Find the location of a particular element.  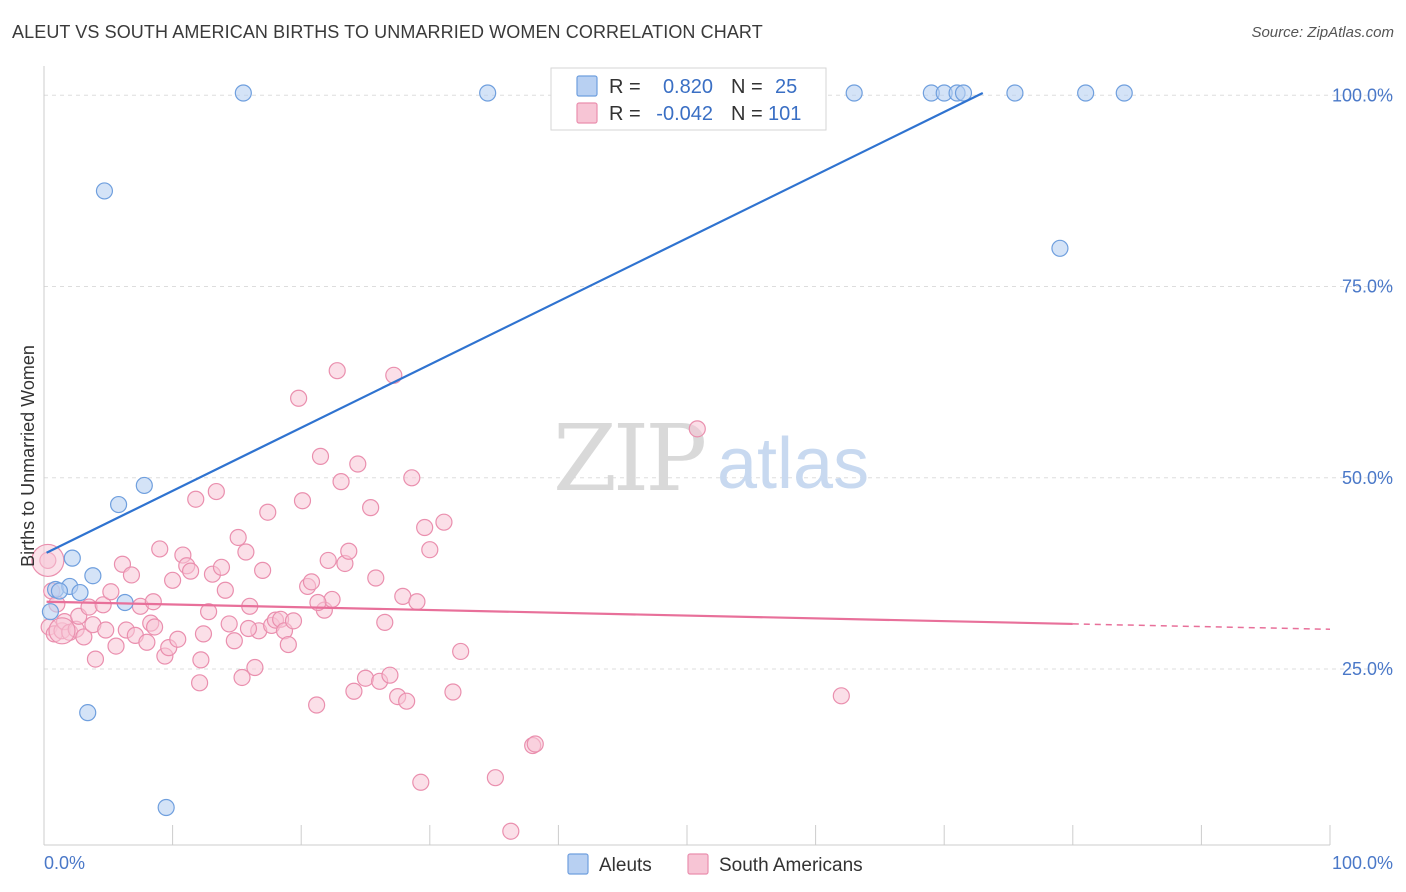

south-american-point-large is located at coordinates (48, 560).